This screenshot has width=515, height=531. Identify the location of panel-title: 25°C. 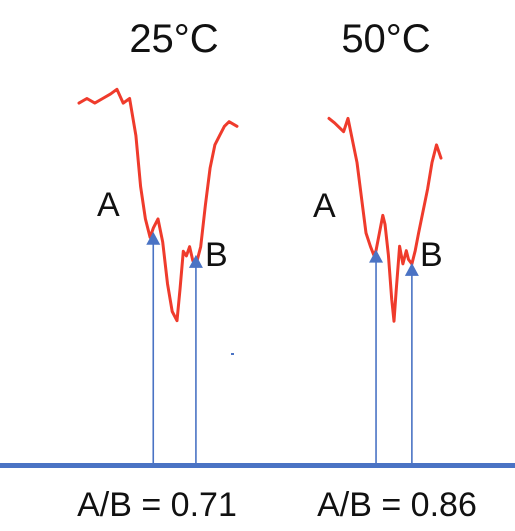
(173, 39).